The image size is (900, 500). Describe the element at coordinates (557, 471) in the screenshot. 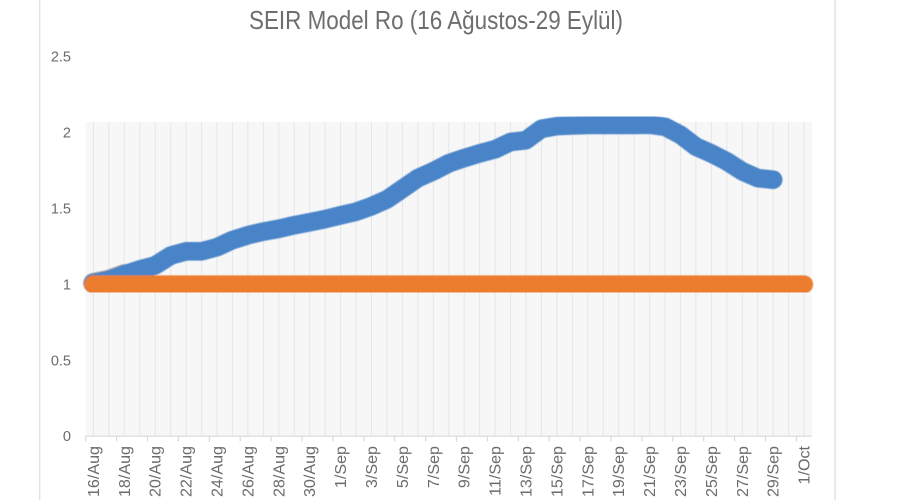

I see `svg-text: 15/Sep` at that location.